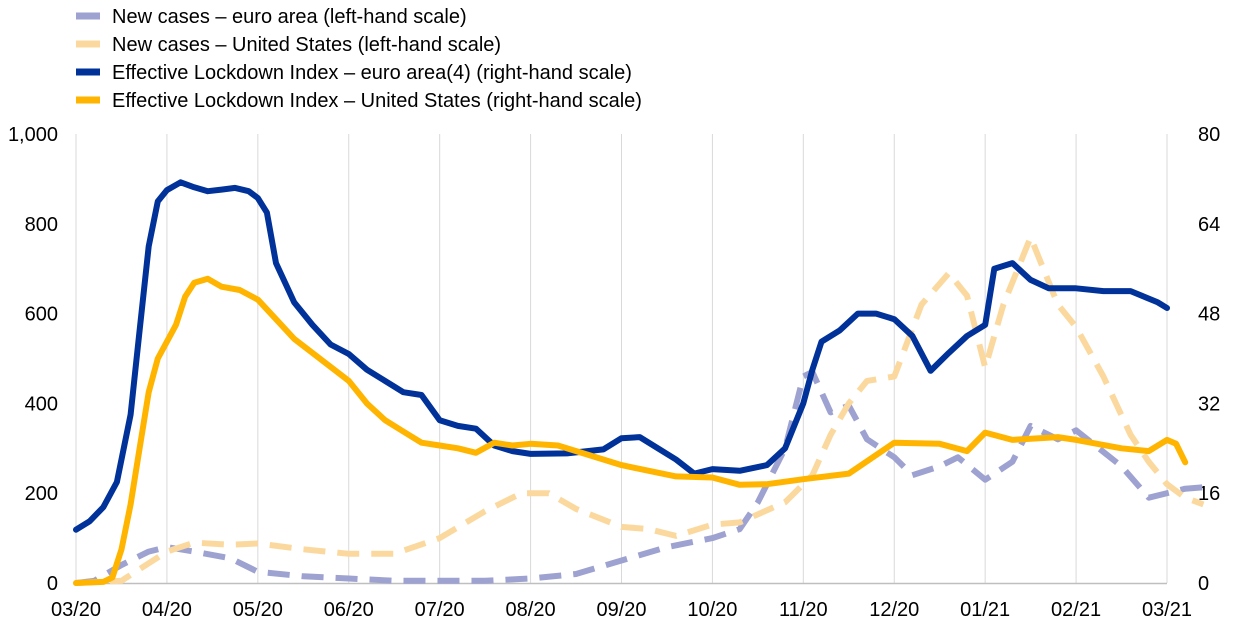  What do you see at coordinates (76, 610) in the screenshot?
I see `x-tick-label: 03/20` at bounding box center [76, 610].